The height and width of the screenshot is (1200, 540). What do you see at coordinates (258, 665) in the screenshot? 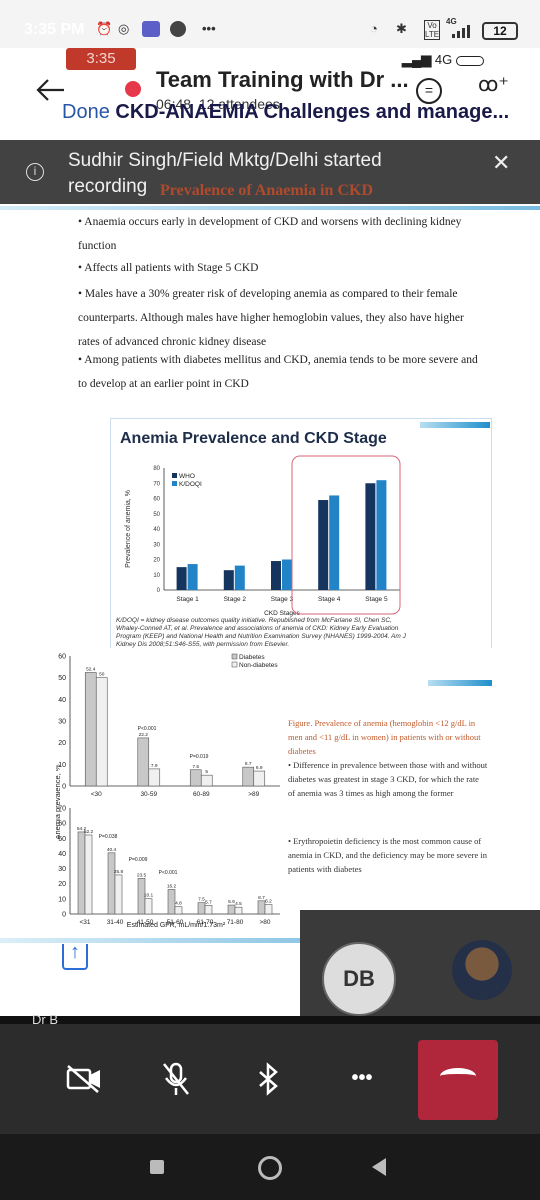
I see `legend-label: Non-diabetes` at bounding box center [258, 665].